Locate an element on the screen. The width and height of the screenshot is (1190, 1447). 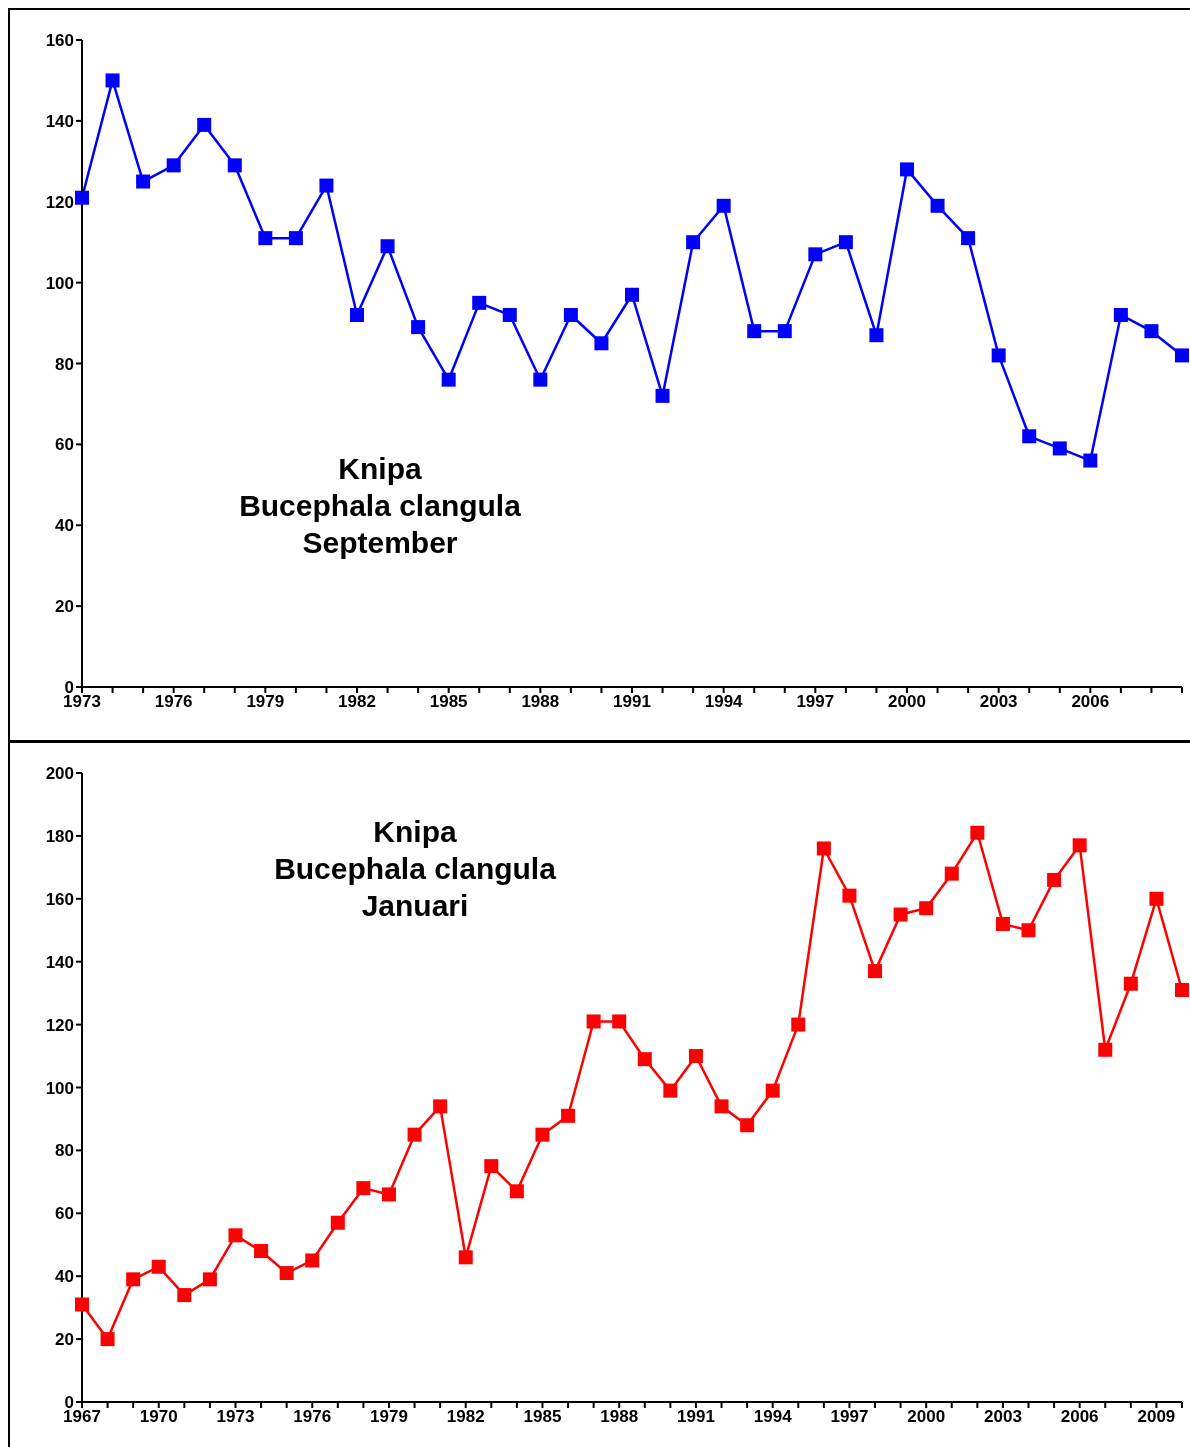
x-tick-label: 1973 is located at coordinates (235, 1417).